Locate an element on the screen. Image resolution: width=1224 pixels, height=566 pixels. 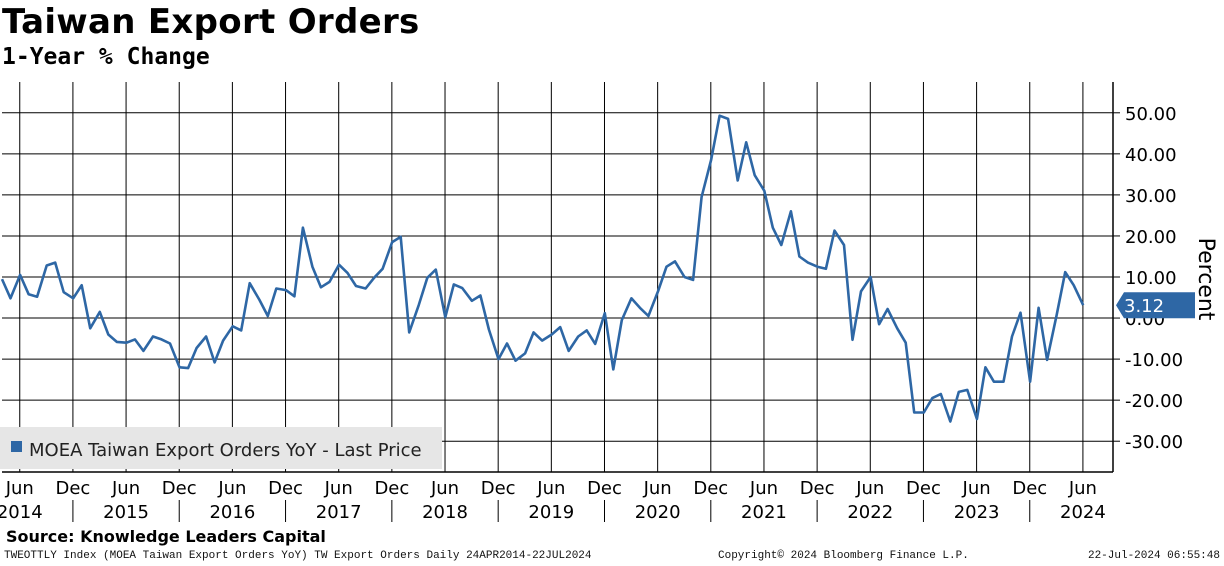
y-tick-label: 10.00 is located at coordinates (1151, 278).